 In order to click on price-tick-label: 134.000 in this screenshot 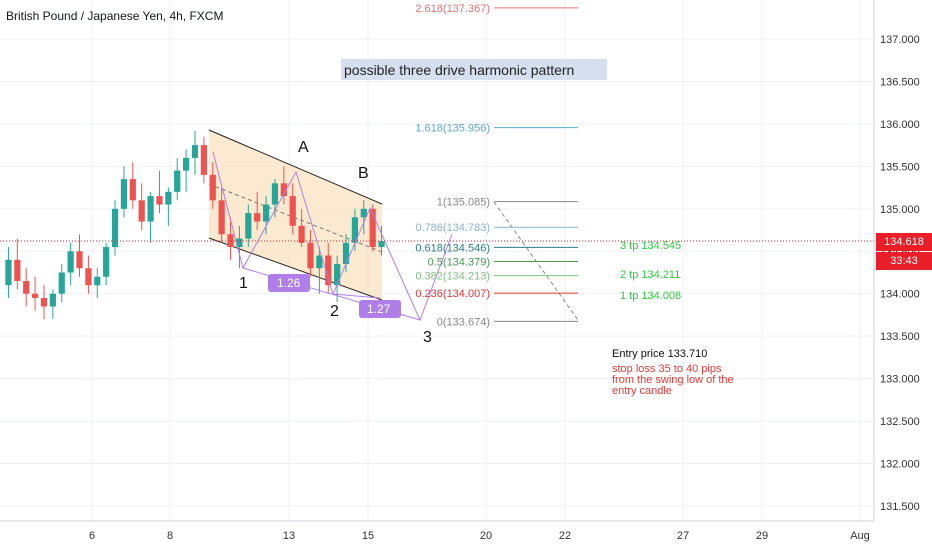, I will do `click(900, 295)`.